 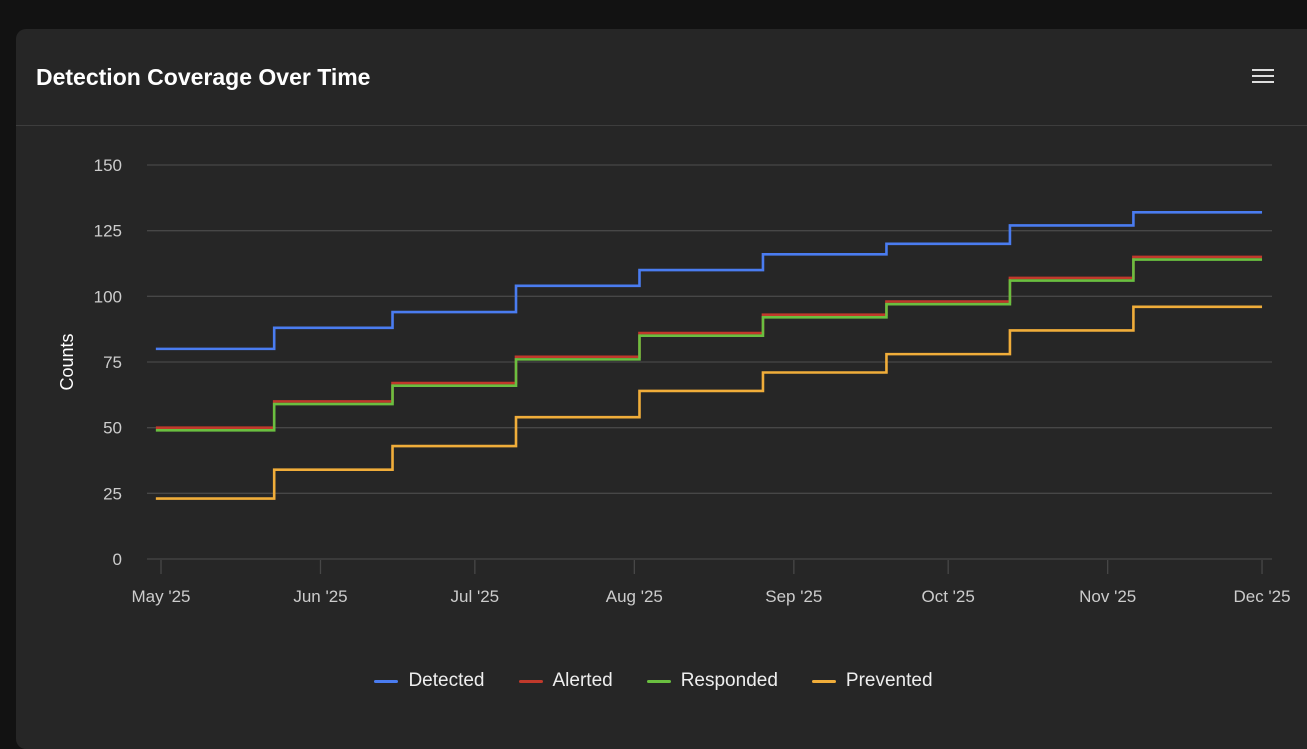 I want to click on legend-label: Prevented, so click(x=889, y=680).